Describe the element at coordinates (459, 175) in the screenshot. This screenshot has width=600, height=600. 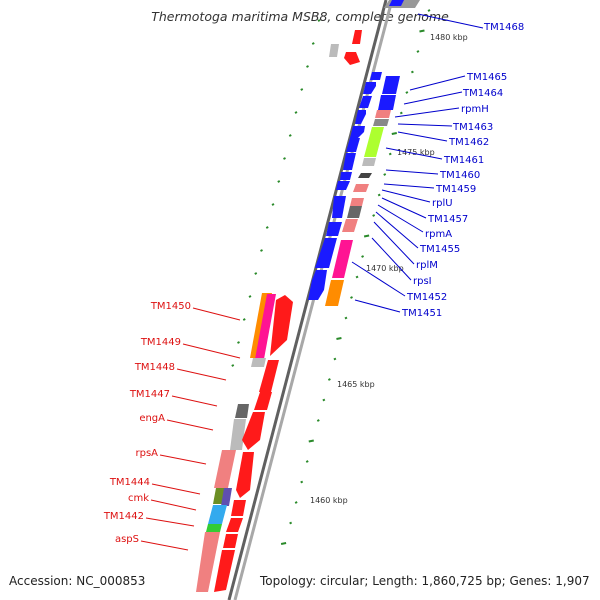
I see `gene-label-TM1460: TM1460` at that location.